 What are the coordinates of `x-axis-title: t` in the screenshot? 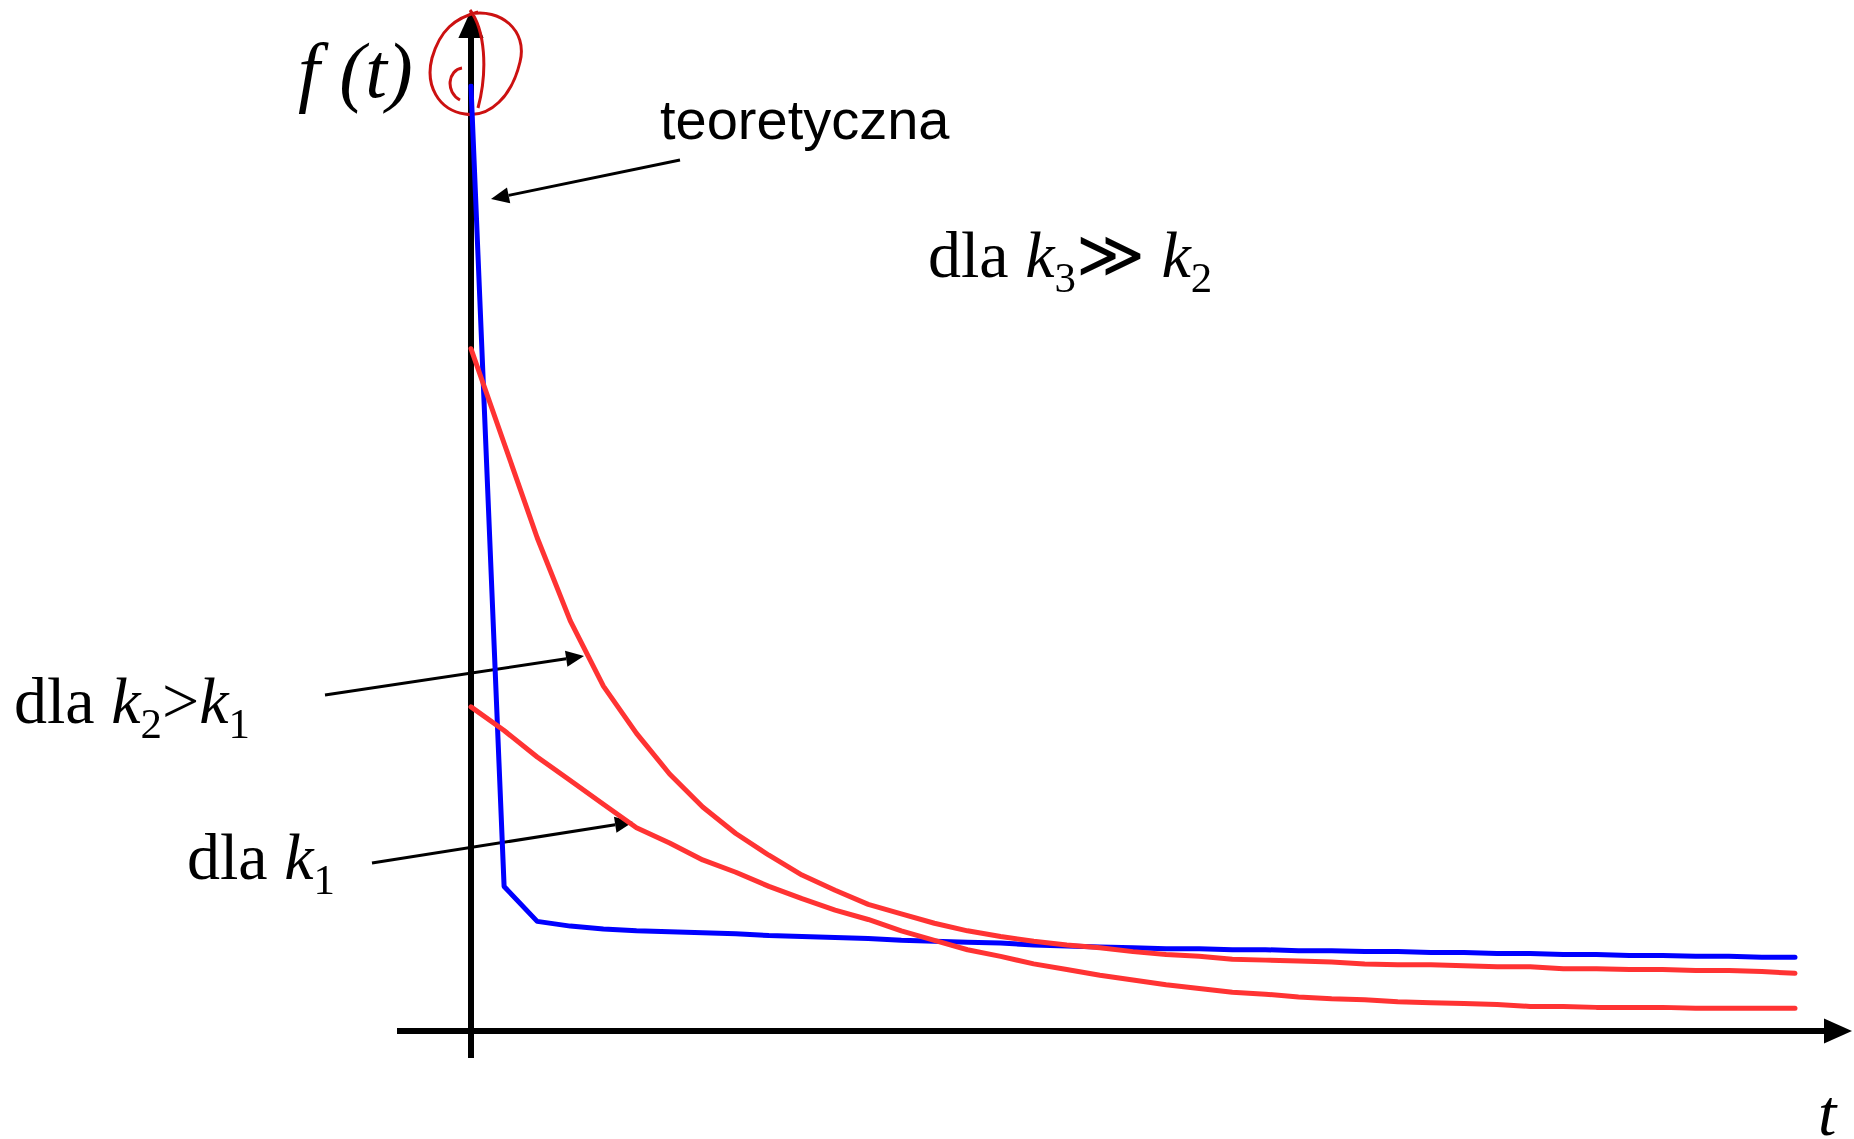 It's located at (1827, 1107).